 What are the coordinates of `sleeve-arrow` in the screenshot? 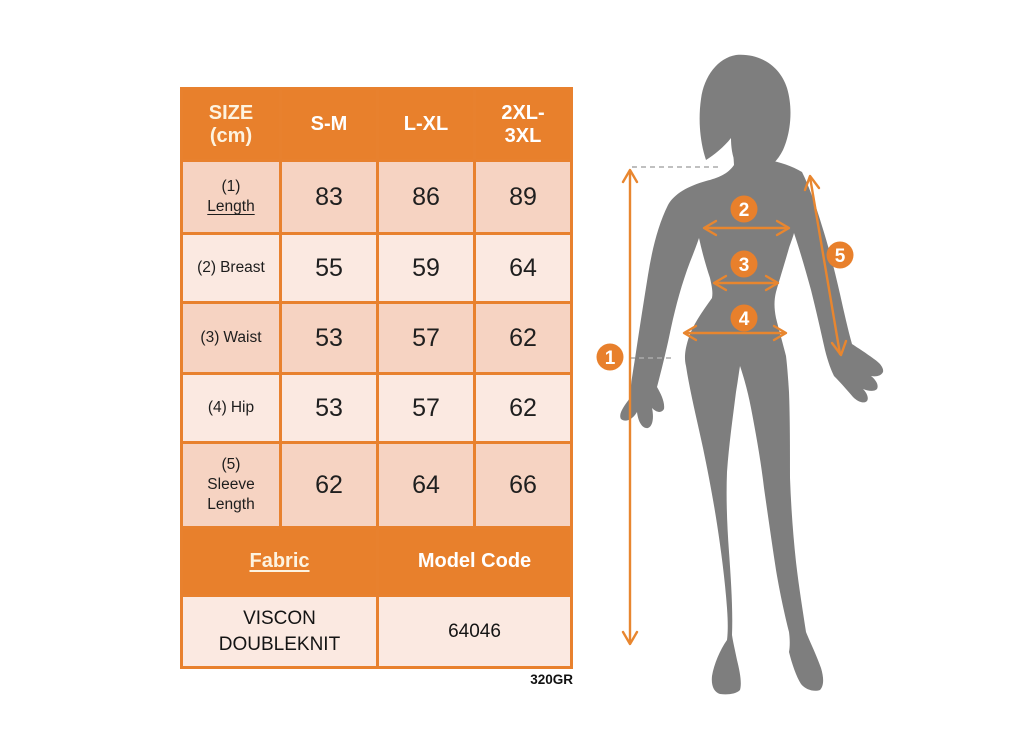 It's located at (825, 265).